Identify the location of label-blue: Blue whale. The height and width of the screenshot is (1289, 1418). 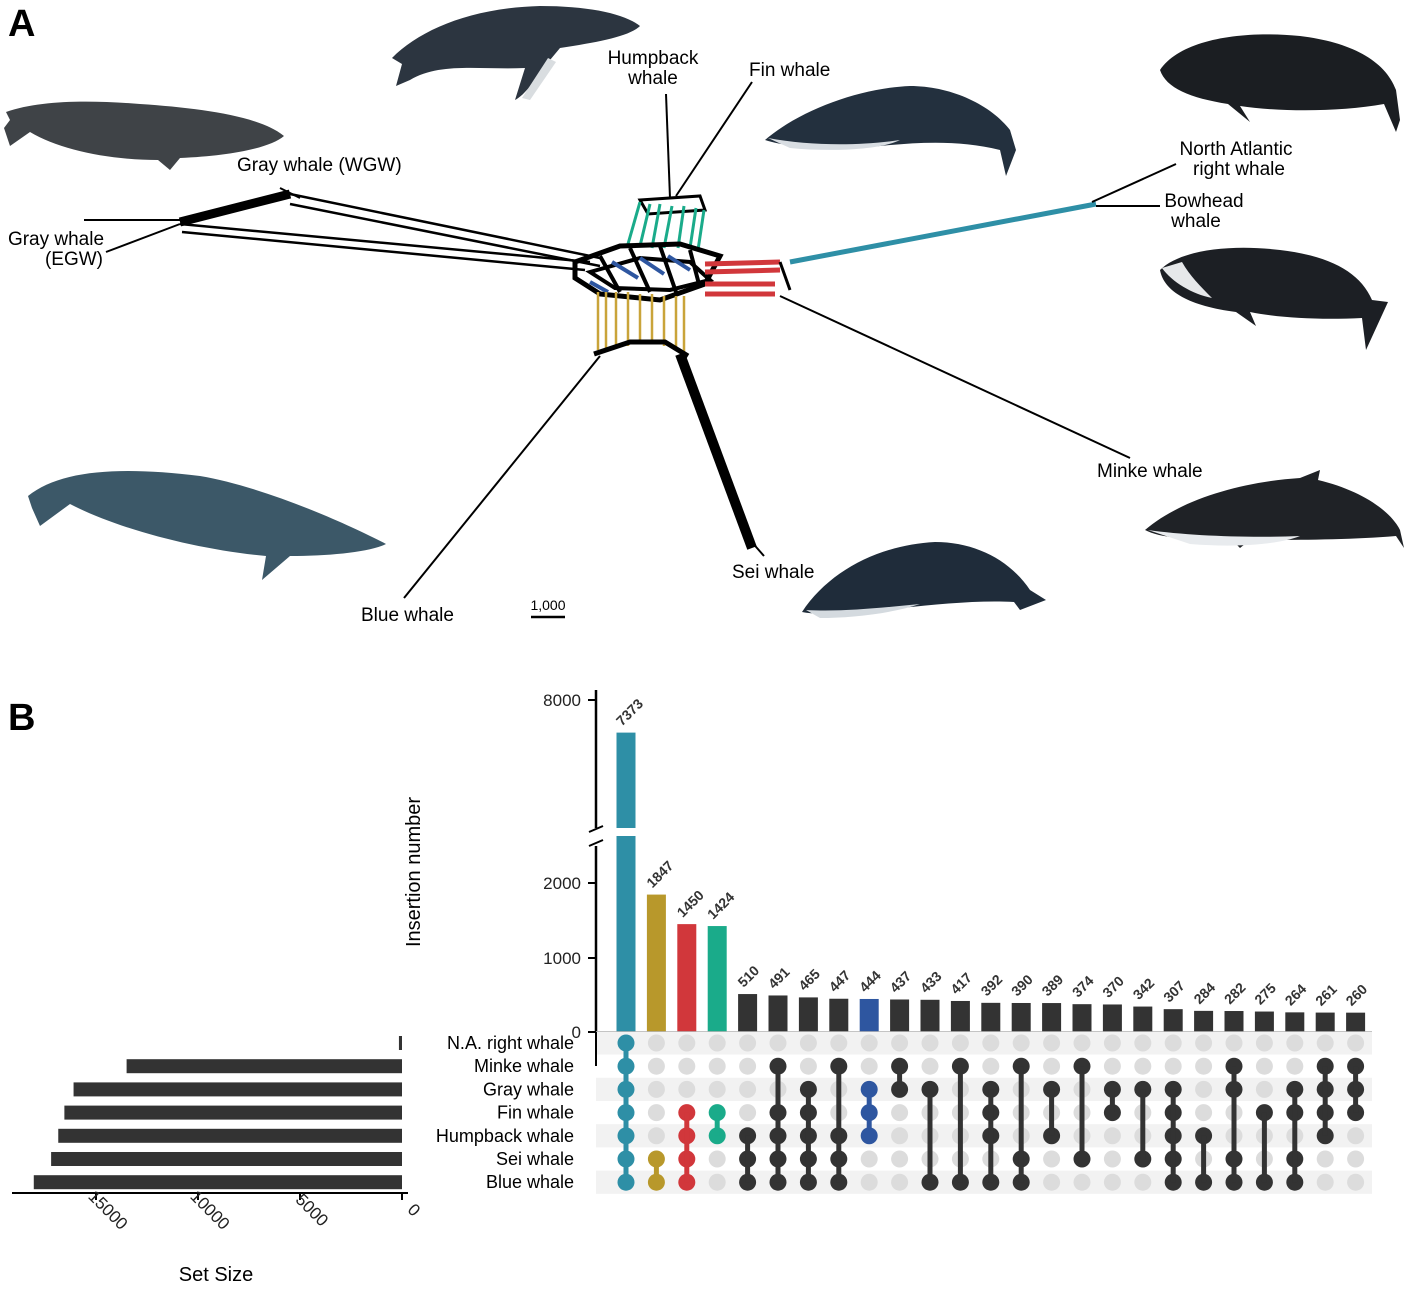
(407, 615).